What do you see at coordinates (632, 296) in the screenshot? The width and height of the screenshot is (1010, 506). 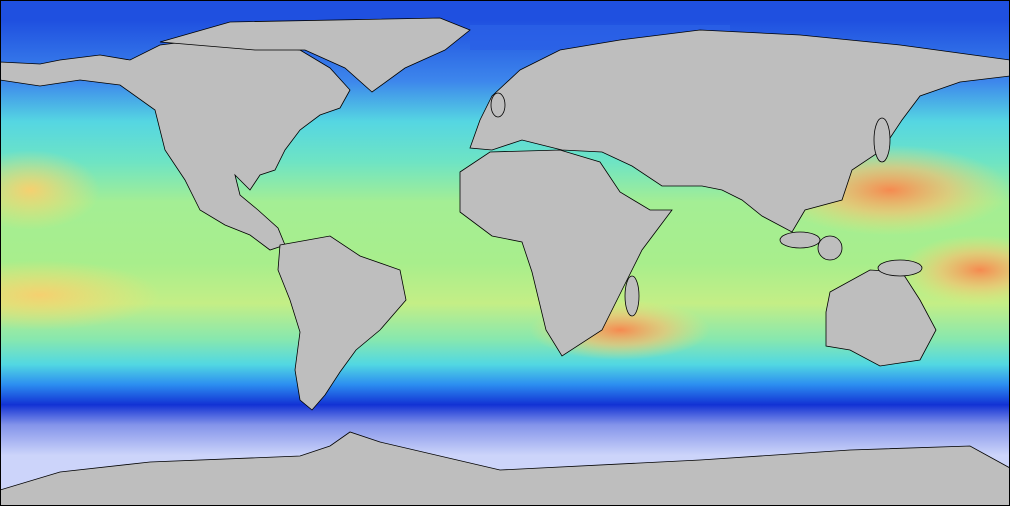 I see `madagascar` at bounding box center [632, 296].